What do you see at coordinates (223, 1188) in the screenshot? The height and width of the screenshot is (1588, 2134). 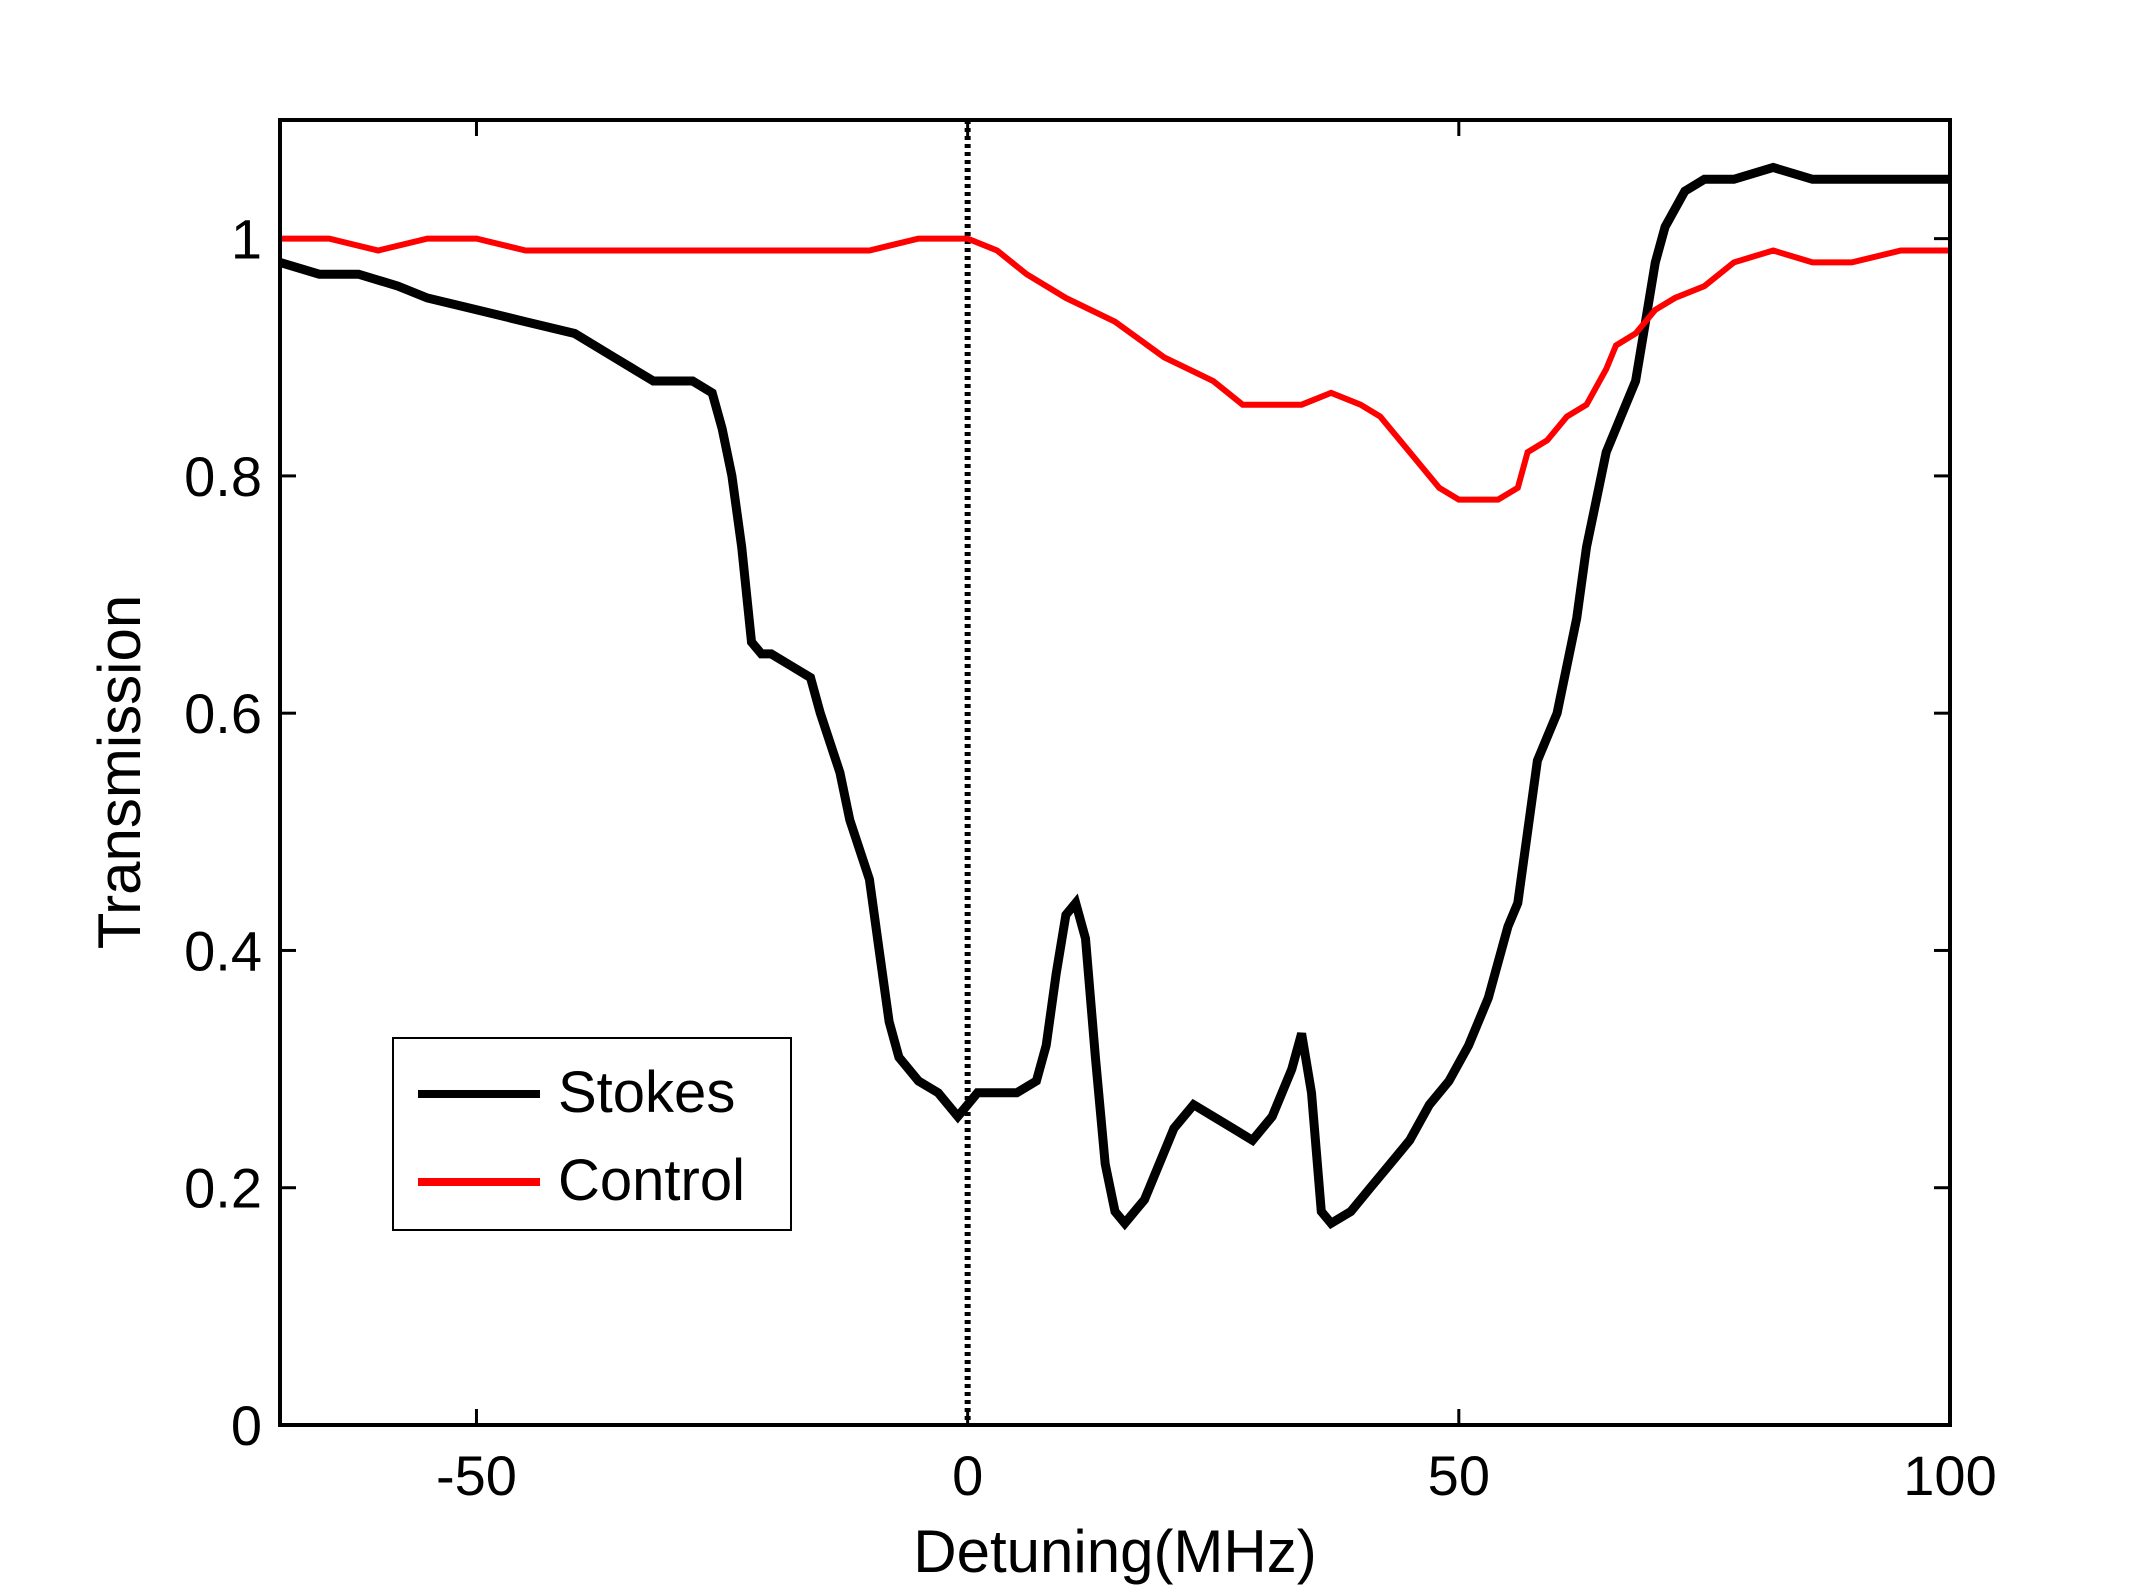 I see `y-tick-label: 0.2` at bounding box center [223, 1188].